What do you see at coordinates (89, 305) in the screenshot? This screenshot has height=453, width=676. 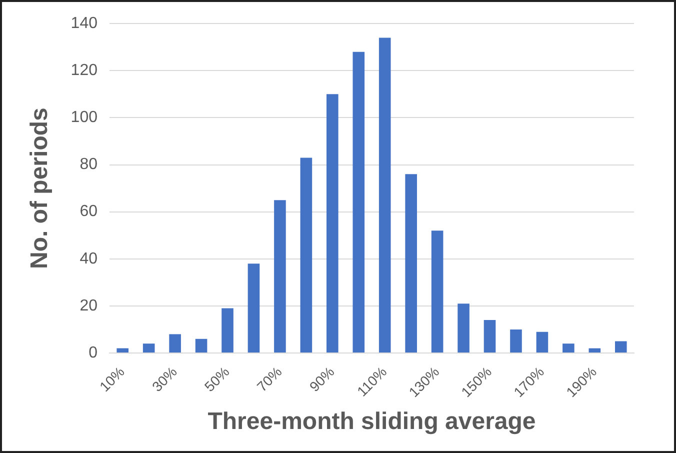 I see `y-tick-label: 20` at bounding box center [89, 305].